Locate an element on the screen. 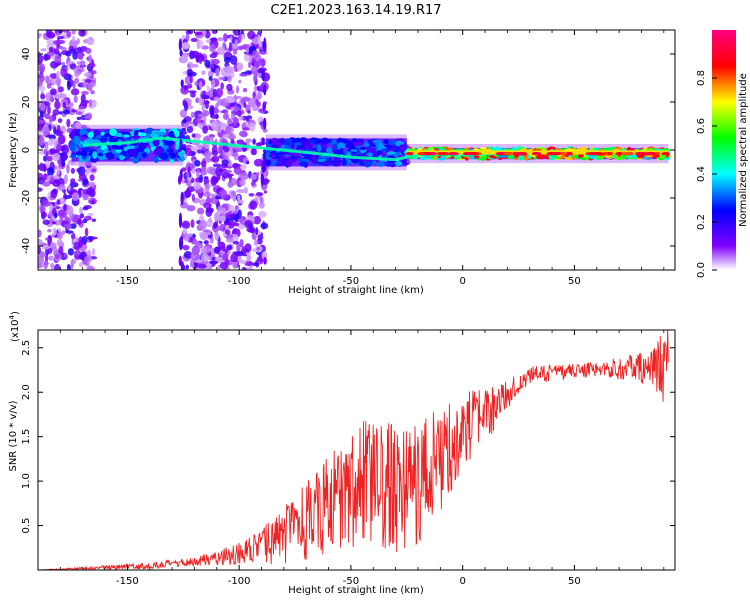 The height and width of the screenshot is (604, 750). snr-y-label: SNR (10 * v/v) is located at coordinates (13, 435).